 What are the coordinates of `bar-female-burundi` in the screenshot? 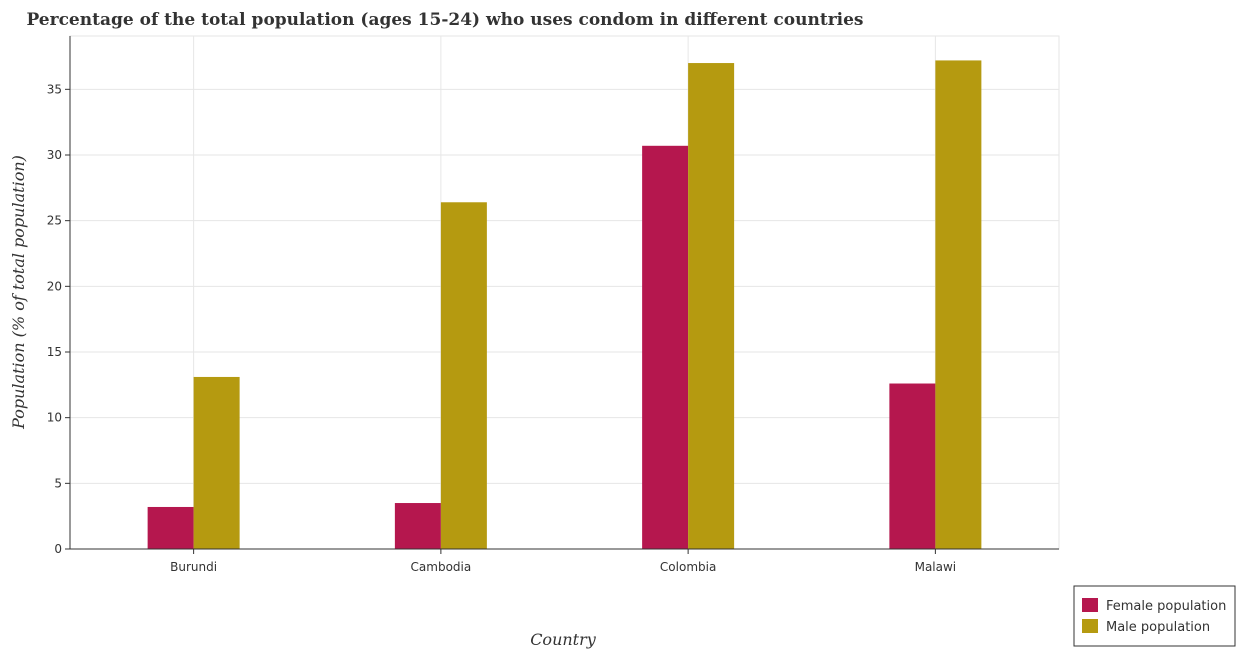 It's located at (170, 527).